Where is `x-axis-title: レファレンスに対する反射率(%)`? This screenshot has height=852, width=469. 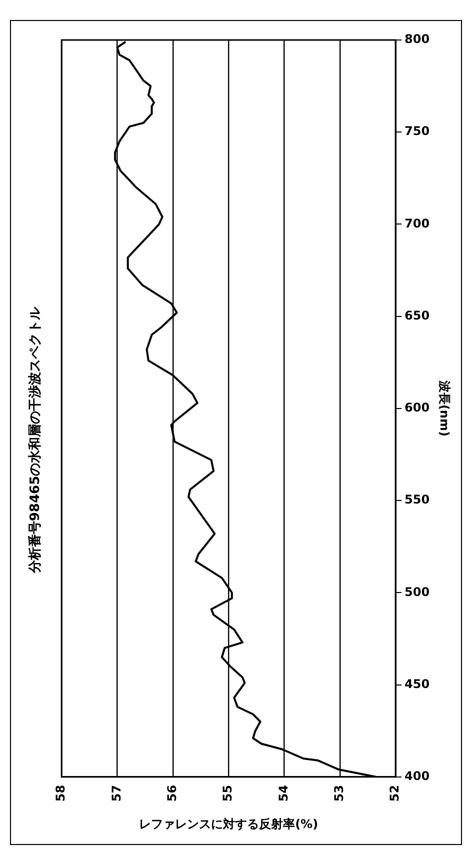 x-axis-title: レファレンスに対する反射率(%) is located at coordinates (228, 823).